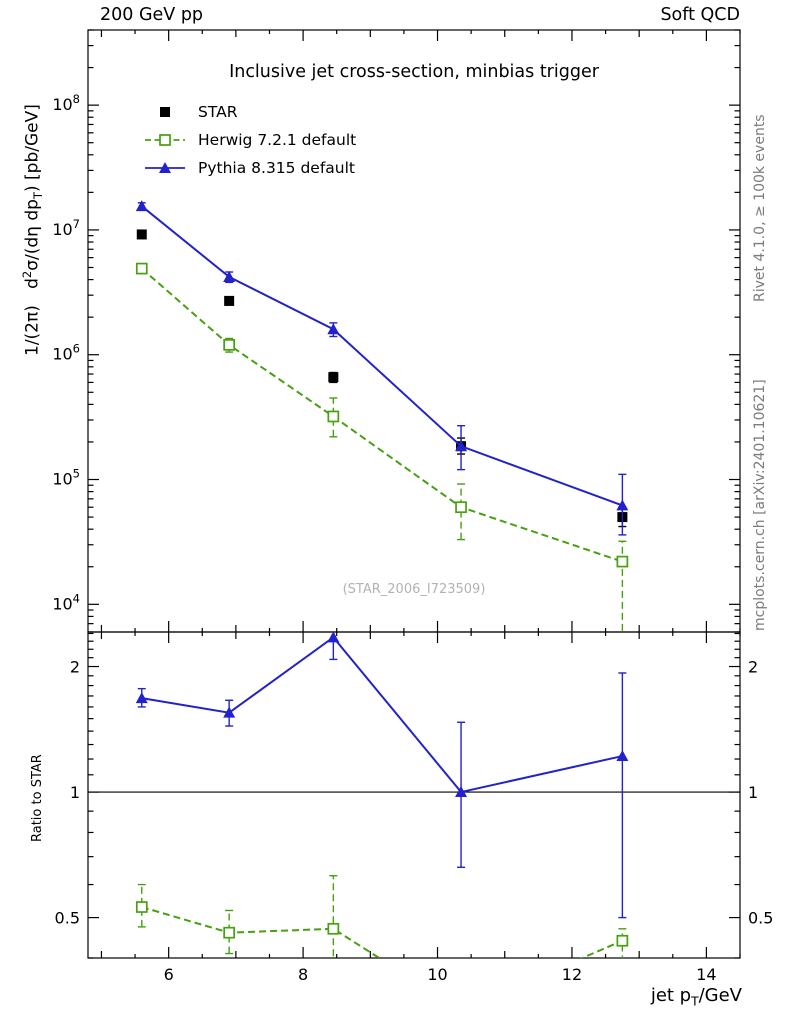 This screenshot has width=786, height=1024. What do you see at coordinates (66, 353) in the screenshot?
I see `svg-text: 10⁶` at bounding box center [66, 353].